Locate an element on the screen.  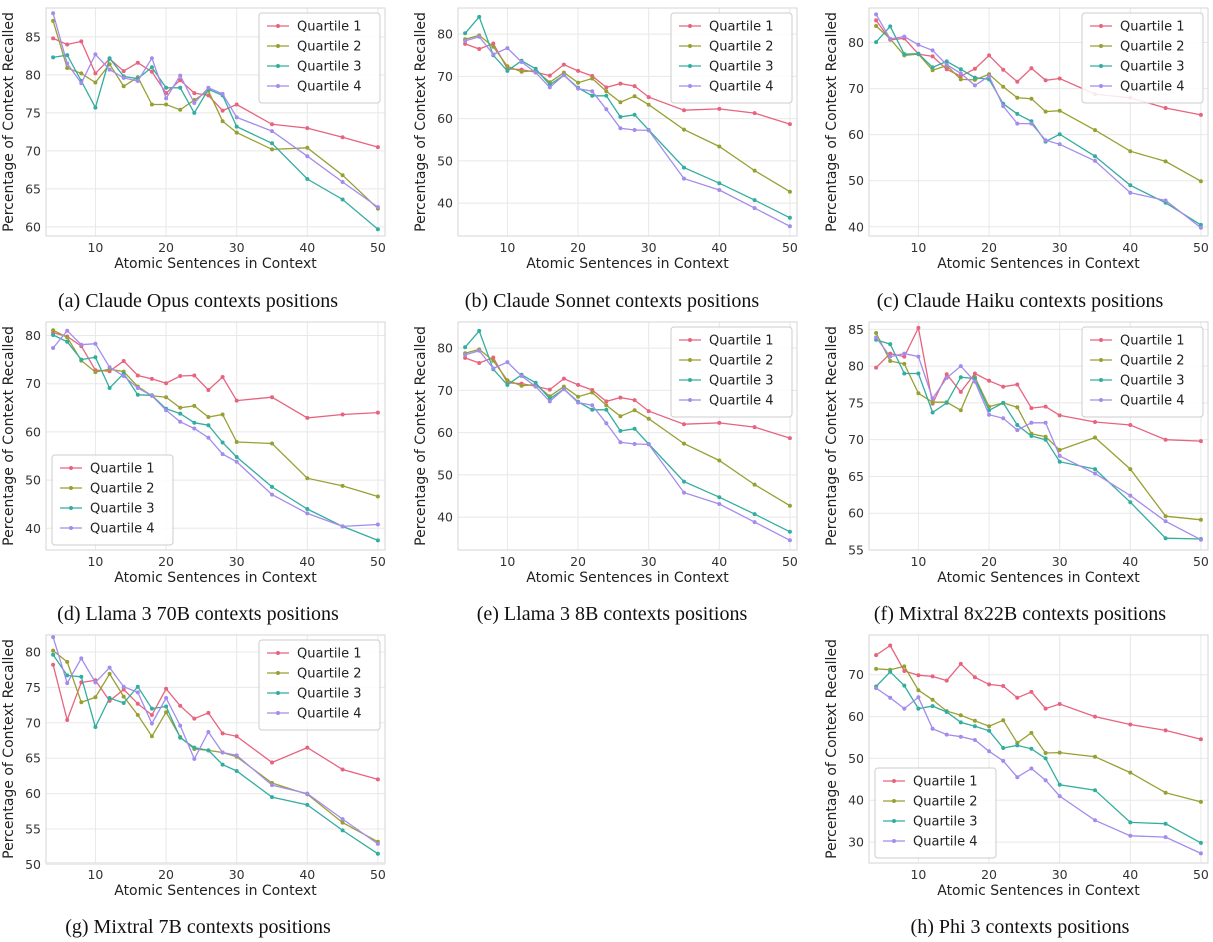
plot-frame is located at coordinates (215, 749).